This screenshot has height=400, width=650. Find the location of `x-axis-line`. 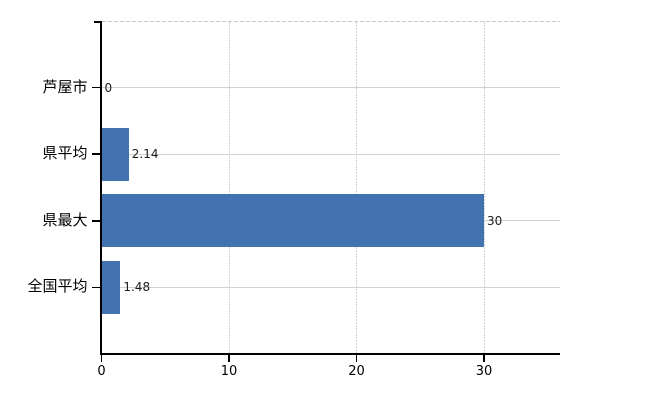

x-axis-line is located at coordinates (329, 354).